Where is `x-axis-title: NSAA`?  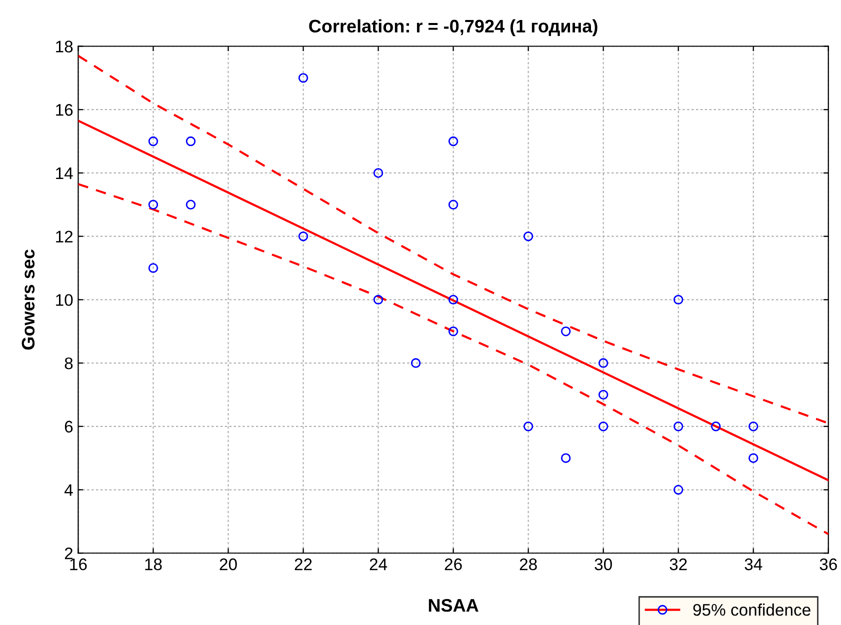 x-axis-title: NSAA is located at coordinates (453, 605).